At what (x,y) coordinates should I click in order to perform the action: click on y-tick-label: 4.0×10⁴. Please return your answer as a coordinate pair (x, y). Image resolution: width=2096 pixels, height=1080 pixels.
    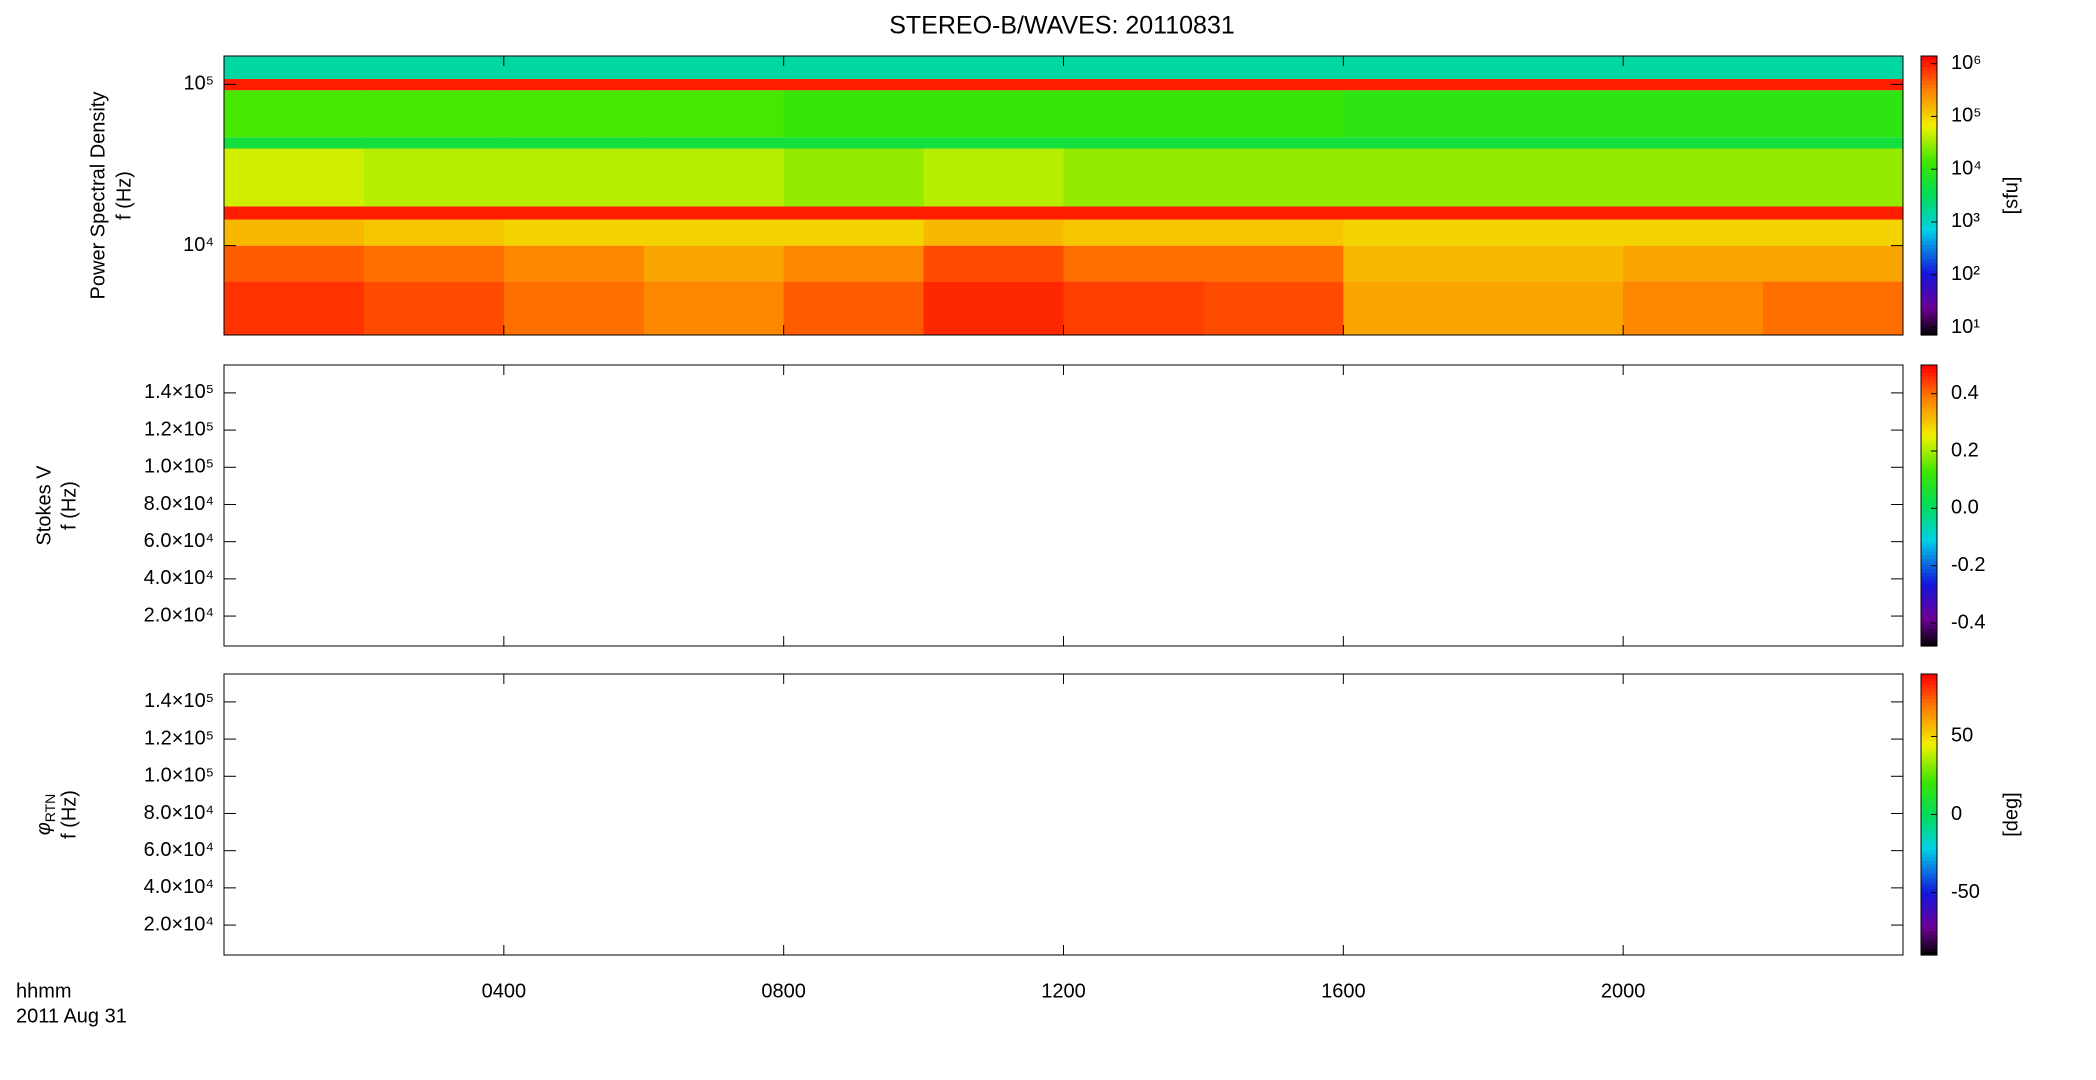
    Looking at the image, I should click on (179, 887).